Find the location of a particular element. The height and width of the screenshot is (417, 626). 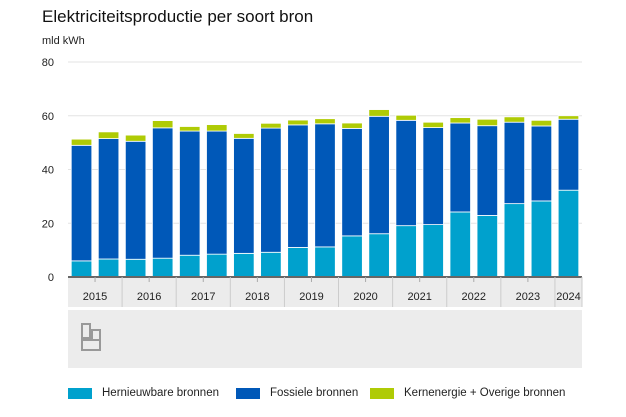

logo-area is located at coordinates (325, 339).